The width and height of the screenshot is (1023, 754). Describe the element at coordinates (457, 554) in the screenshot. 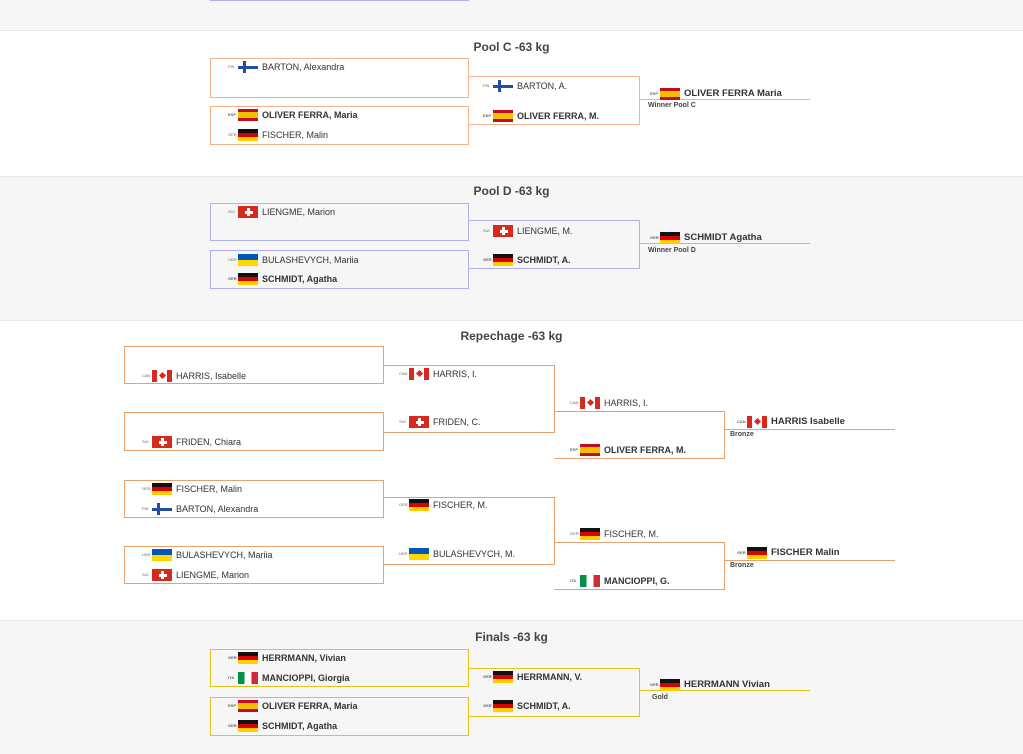

I see `athlete-entry: UKR BULASHEVYCH, M.` at that location.